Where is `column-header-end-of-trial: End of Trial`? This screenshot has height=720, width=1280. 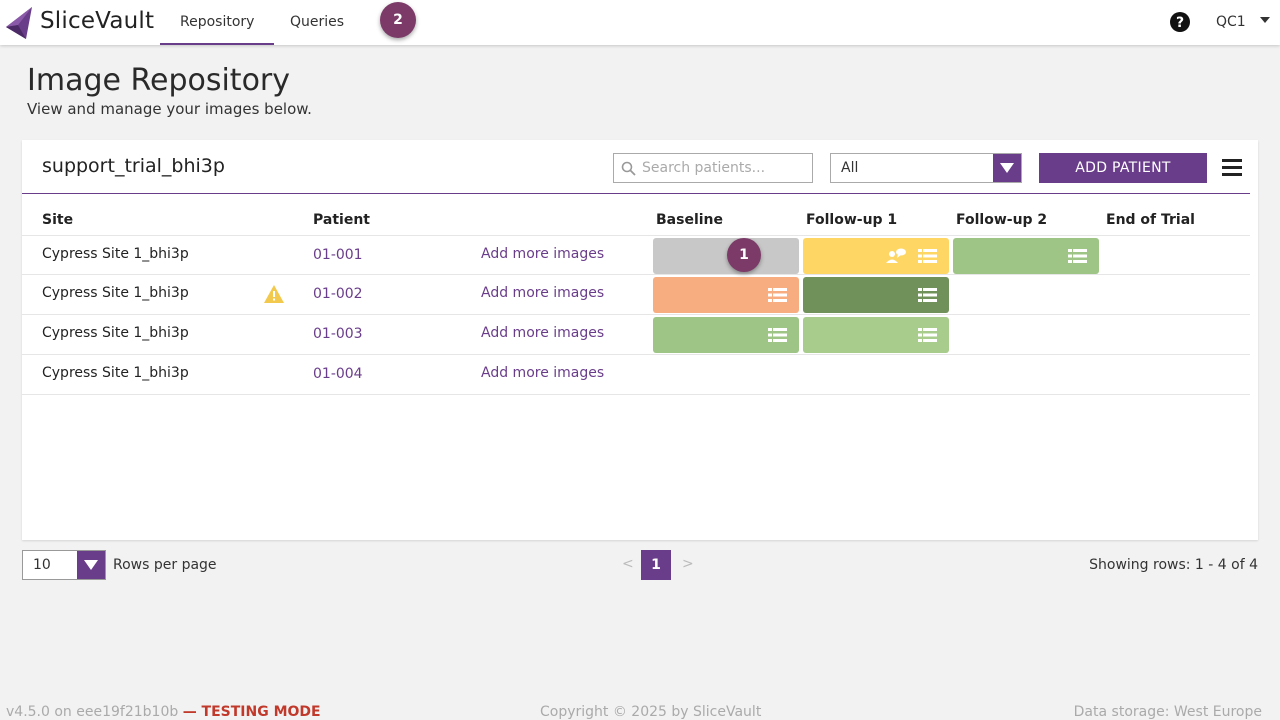 column-header-end-of-trial: End of Trial is located at coordinates (1150, 220).